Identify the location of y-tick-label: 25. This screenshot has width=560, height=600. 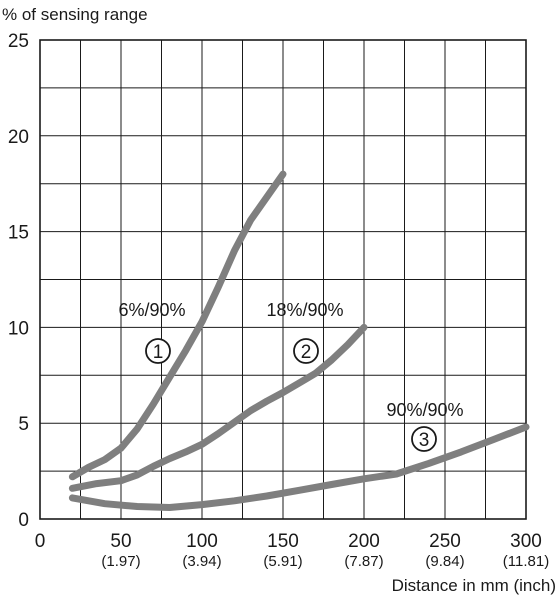
(18, 41).